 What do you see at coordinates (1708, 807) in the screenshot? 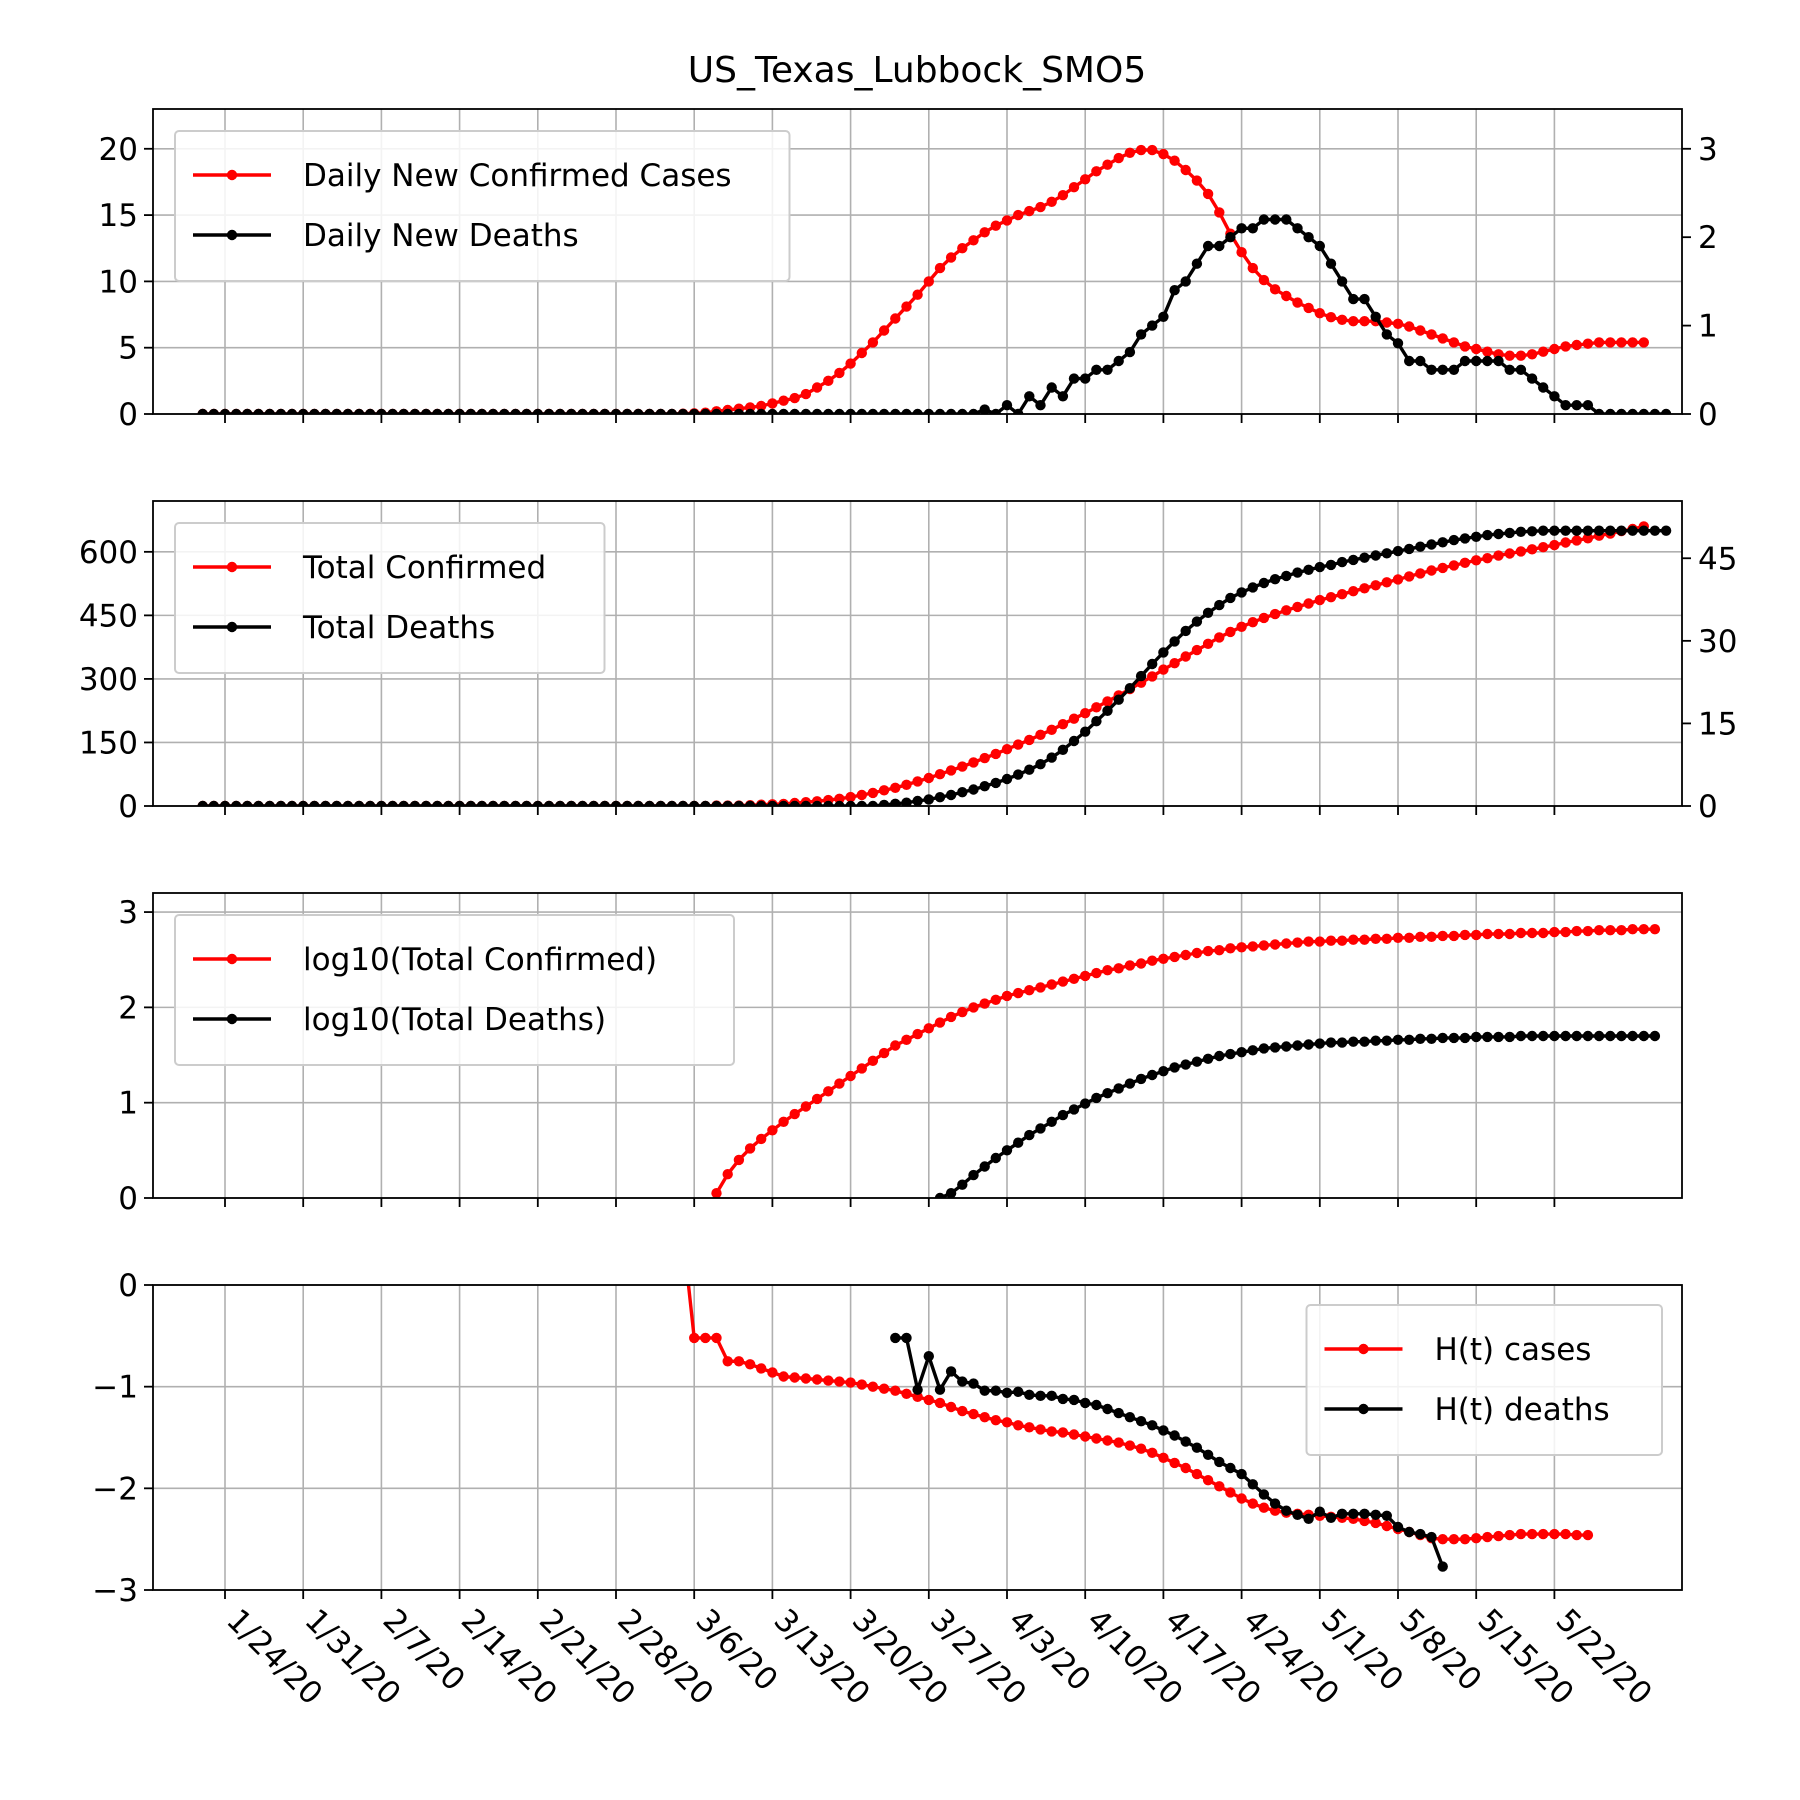
I see `y2-tick-label: 0` at bounding box center [1708, 807].